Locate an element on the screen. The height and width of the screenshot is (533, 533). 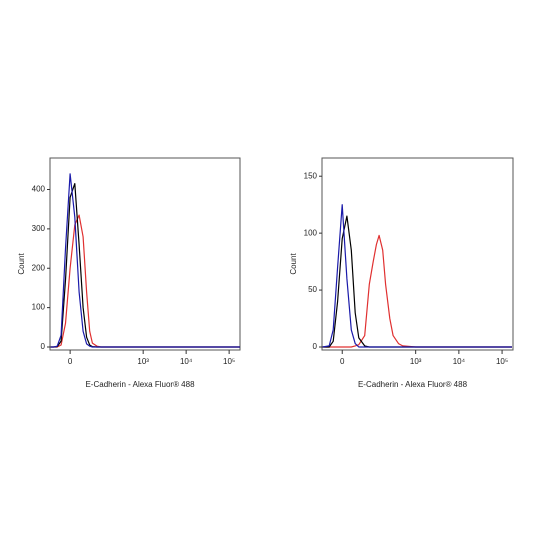
y-tick-label: 50 is located at coordinates (312, 289).